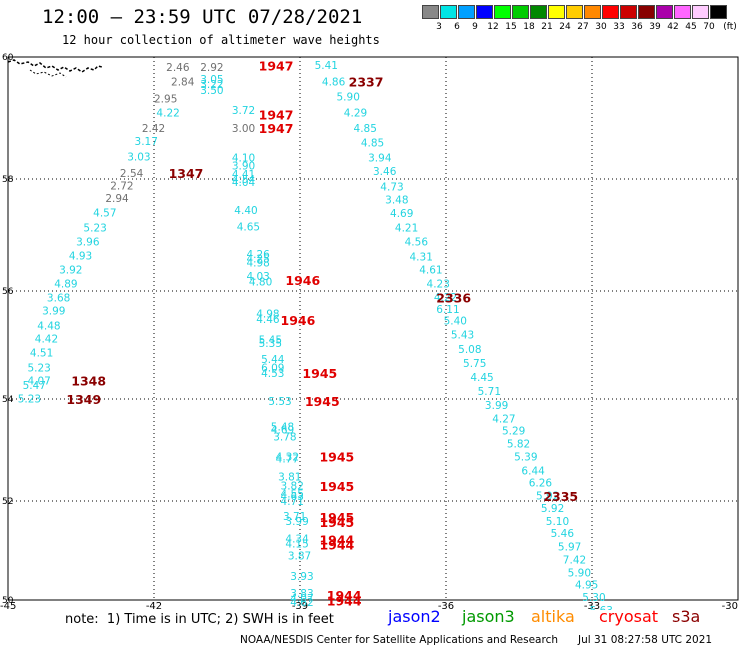  I want to click on lon-tick-label: -42, so click(154, 605).